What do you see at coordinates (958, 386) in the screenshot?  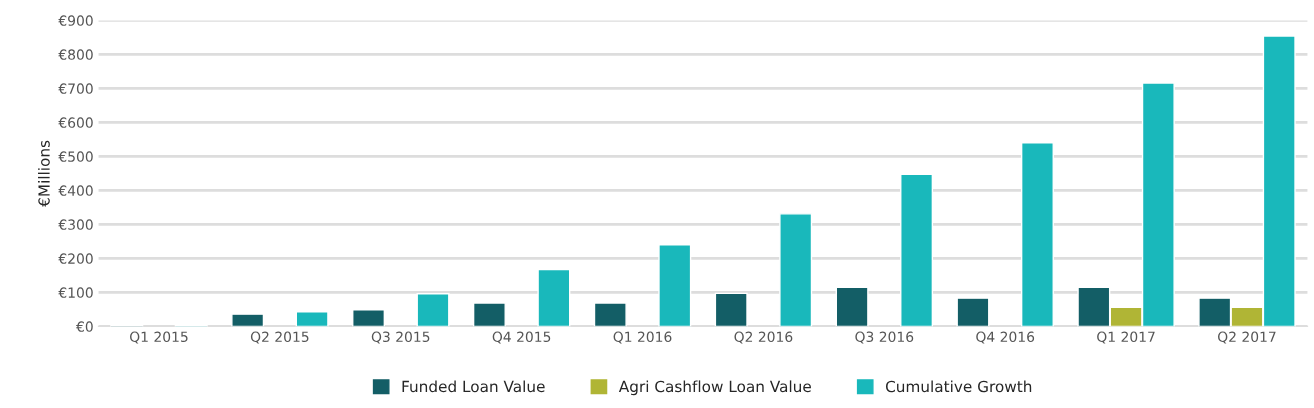 I see `legend-label: Cumulative Growth` at bounding box center [958, 386].